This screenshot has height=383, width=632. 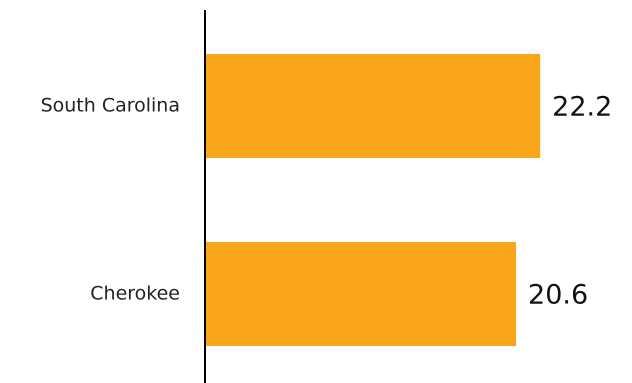 What do you see at coordinates (558, 295) in the screenshot?
I see `value-label-1: 20.6` at bounding box center [558, 295].